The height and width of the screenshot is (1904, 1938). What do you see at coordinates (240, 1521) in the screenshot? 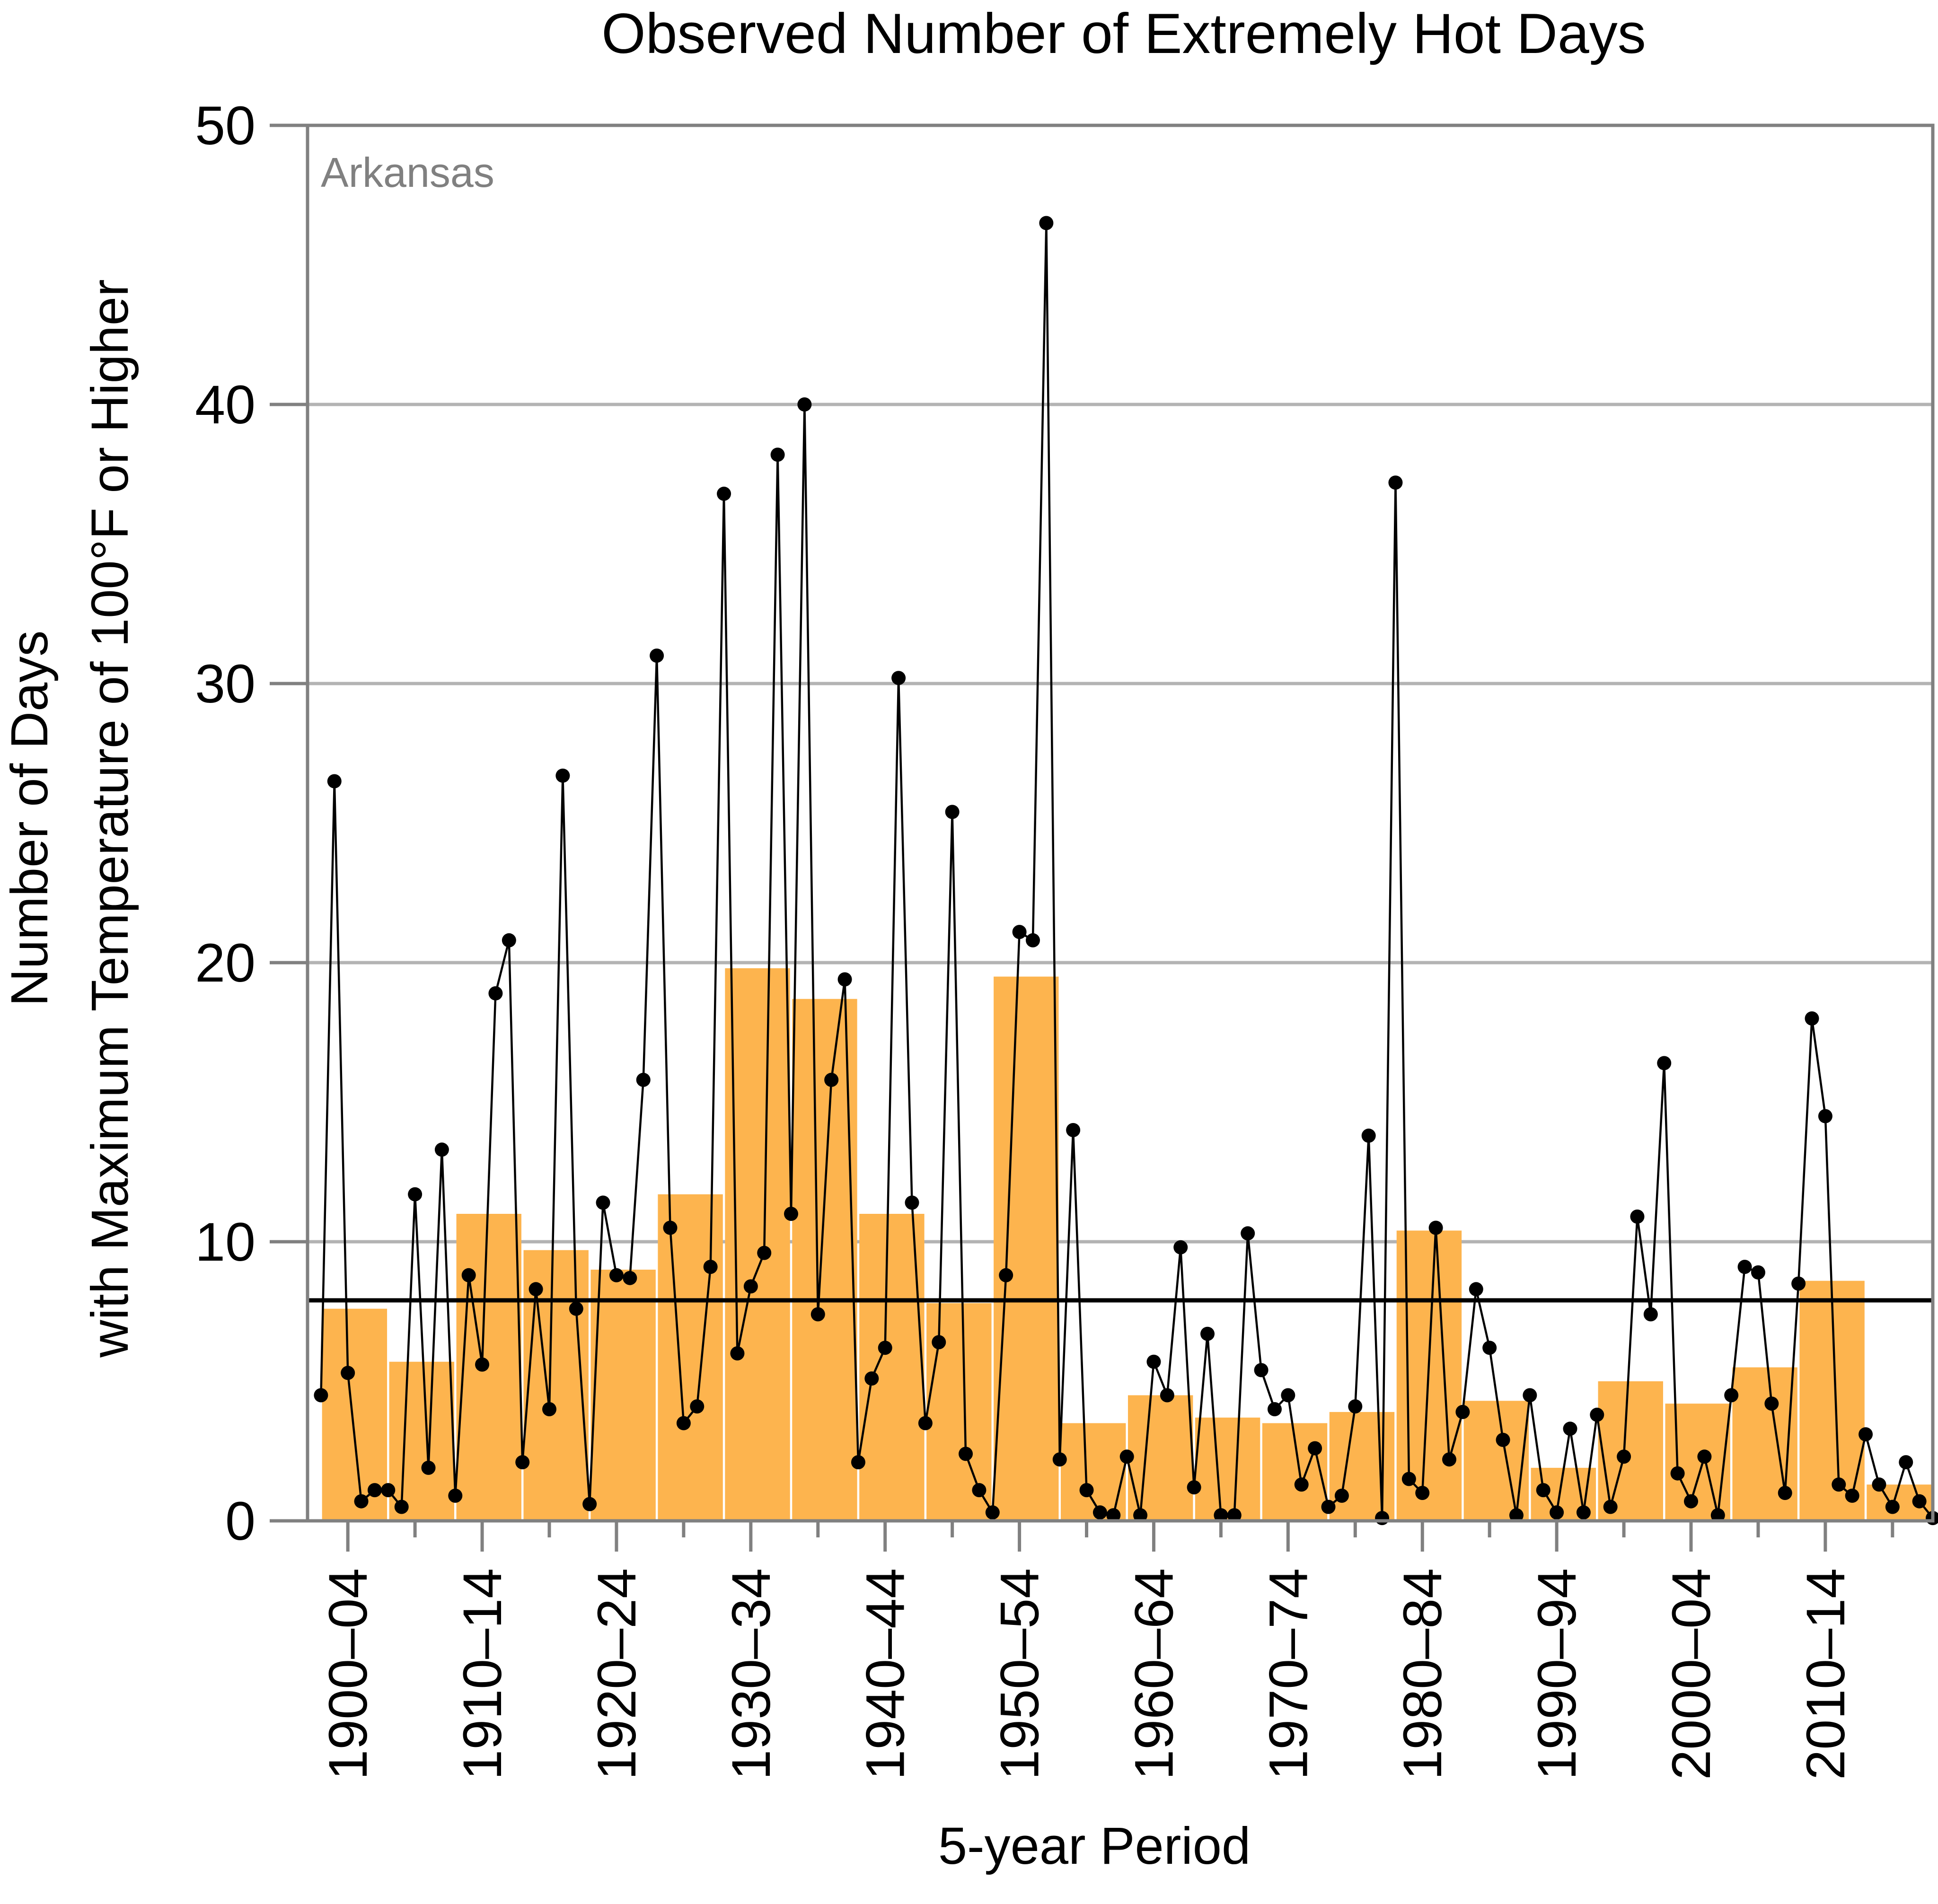
I see `y-tick-label: 0` at bounding box center [240, 1521].